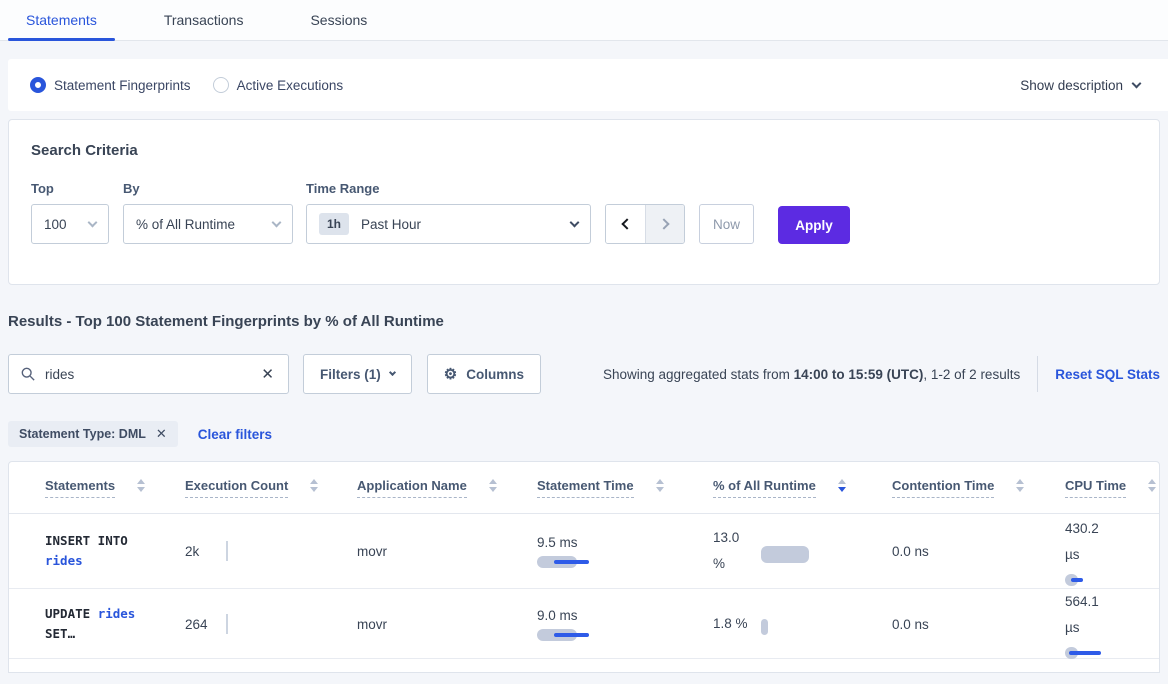 This screenshot has width=1168, height=684. I want to click on radio-selected-icon, so click(38, 85).